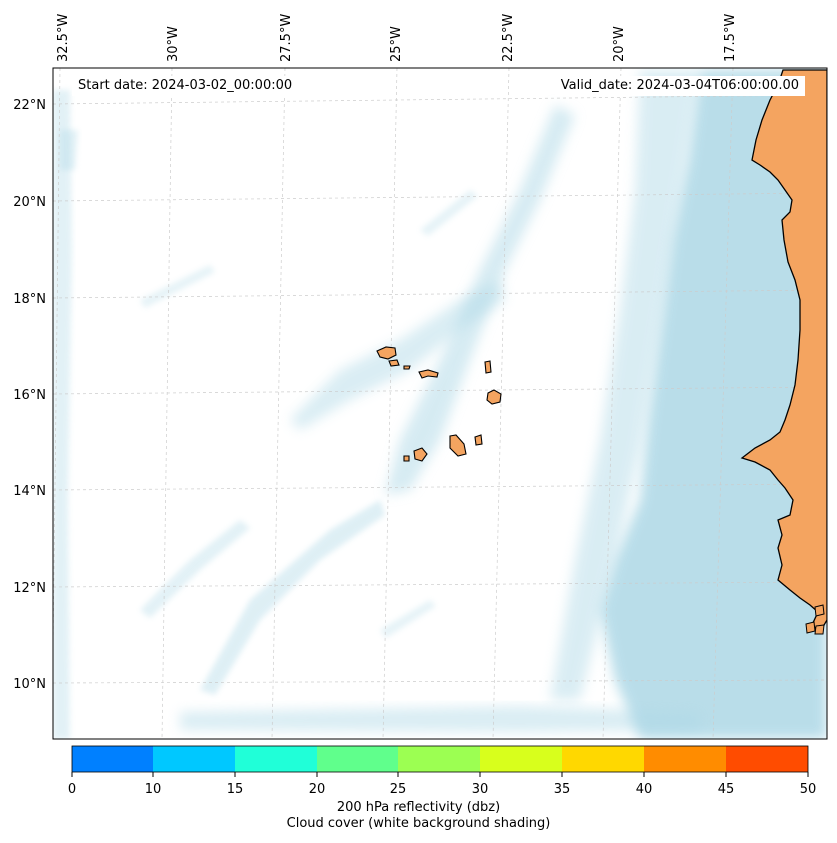  I want to click on cloud-northwest-streak, so click(177, 286).